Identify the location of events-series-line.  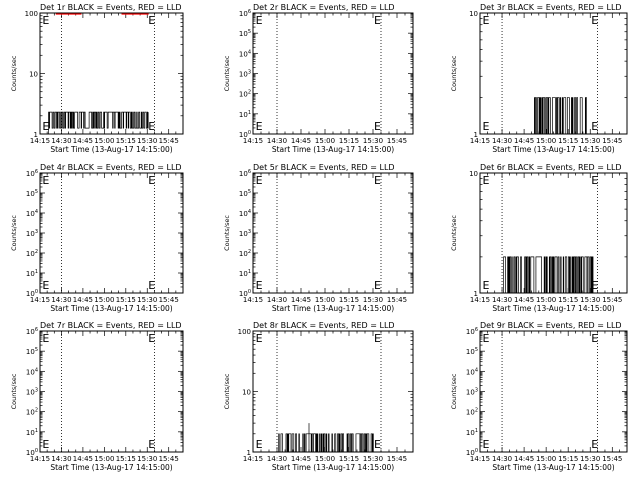
(326, 438).